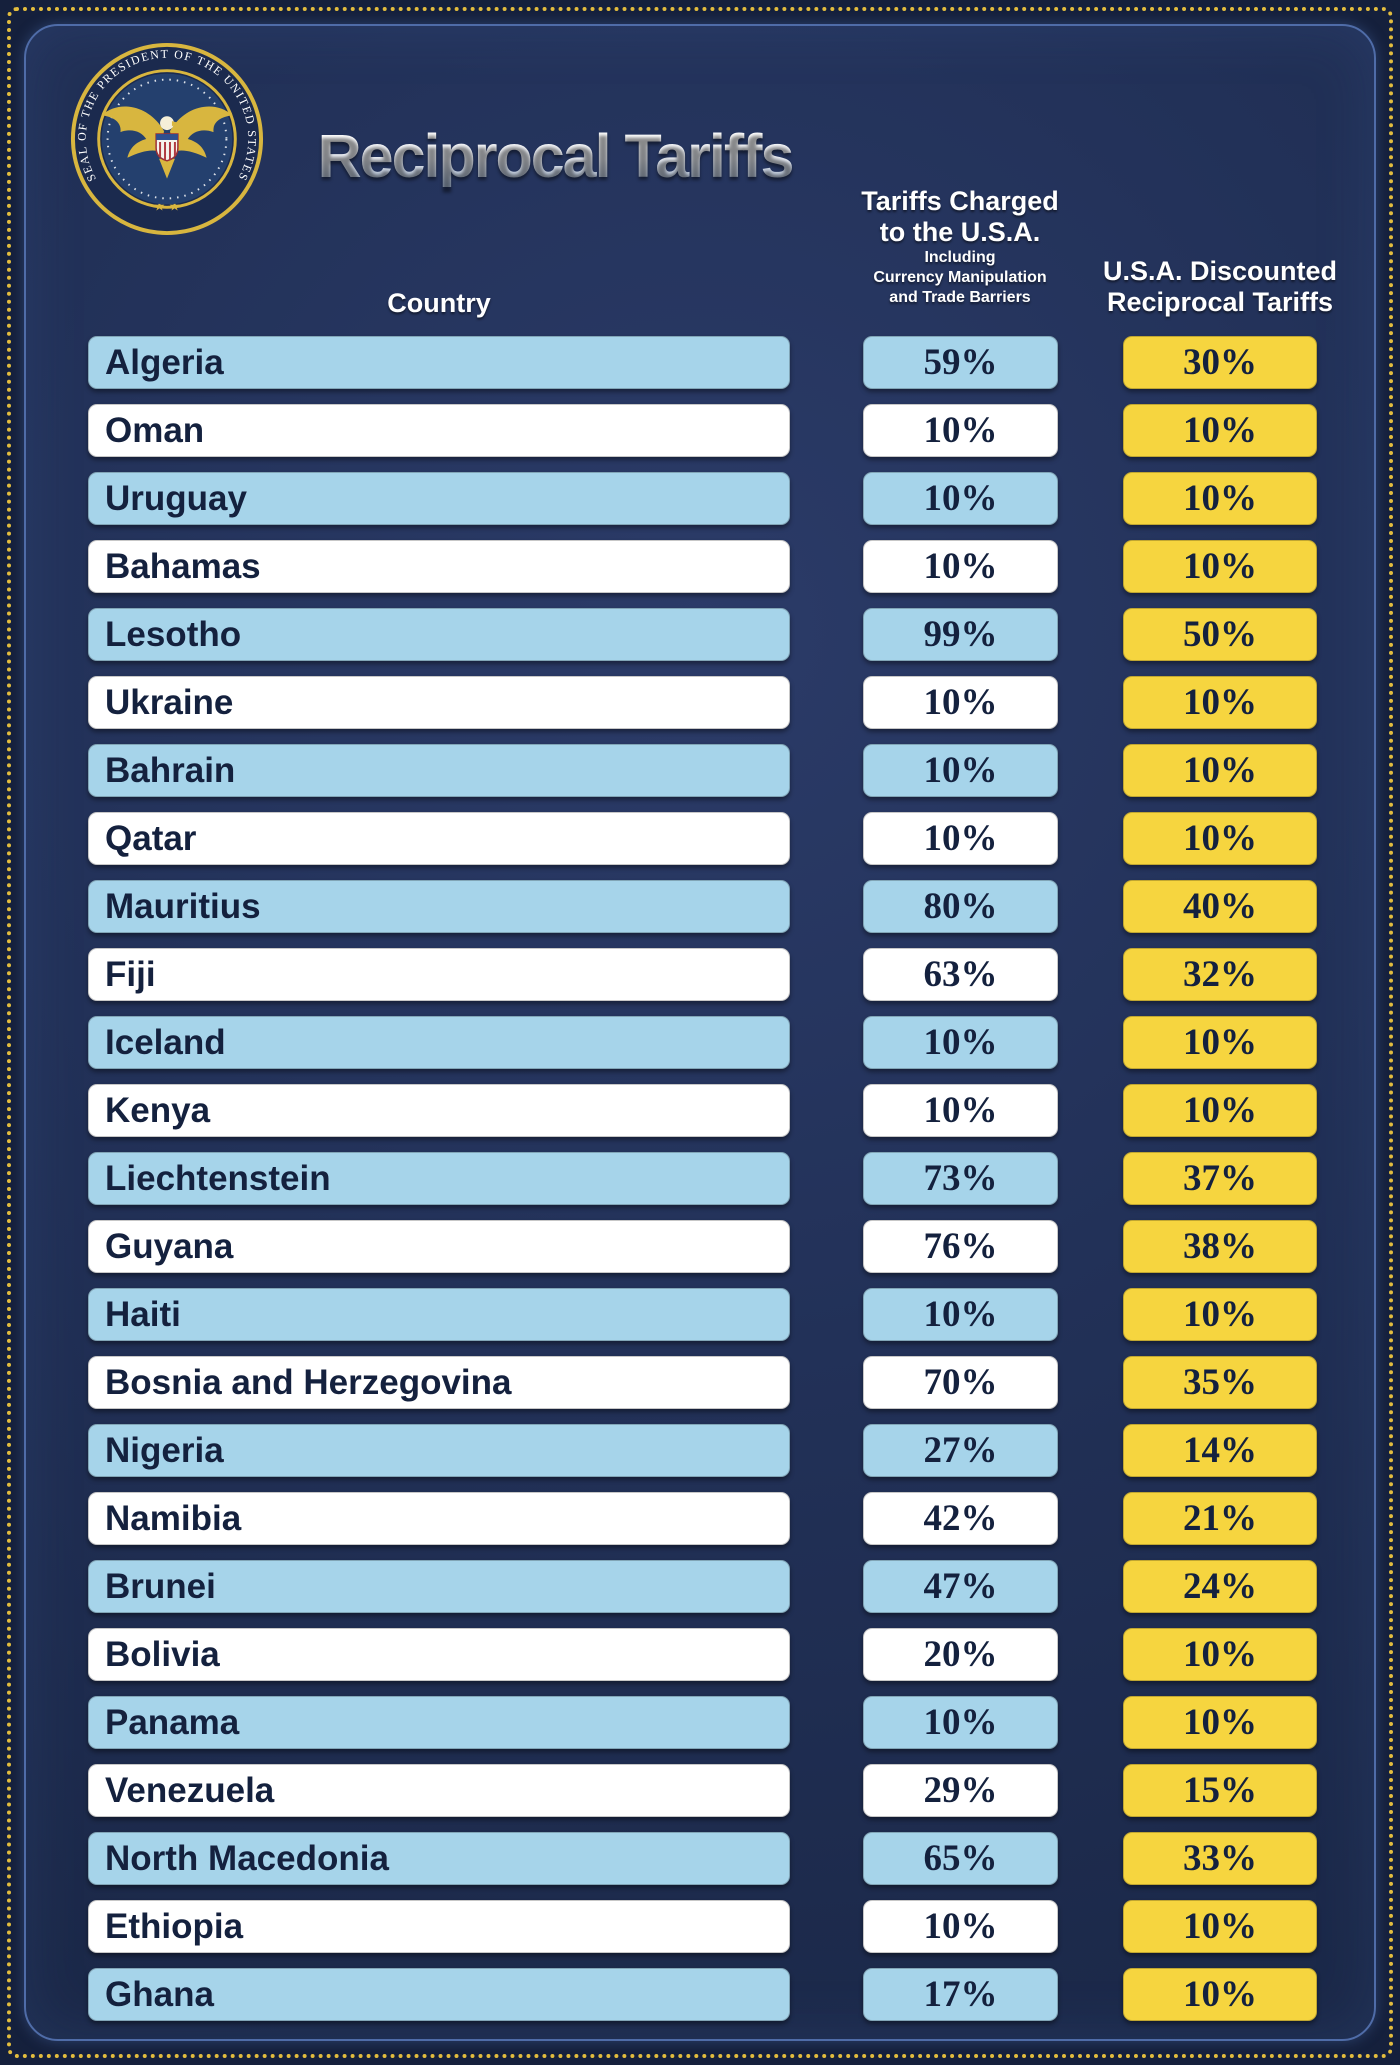  I want to click on charged-tariff-cell: 63%, so click(960, 974).